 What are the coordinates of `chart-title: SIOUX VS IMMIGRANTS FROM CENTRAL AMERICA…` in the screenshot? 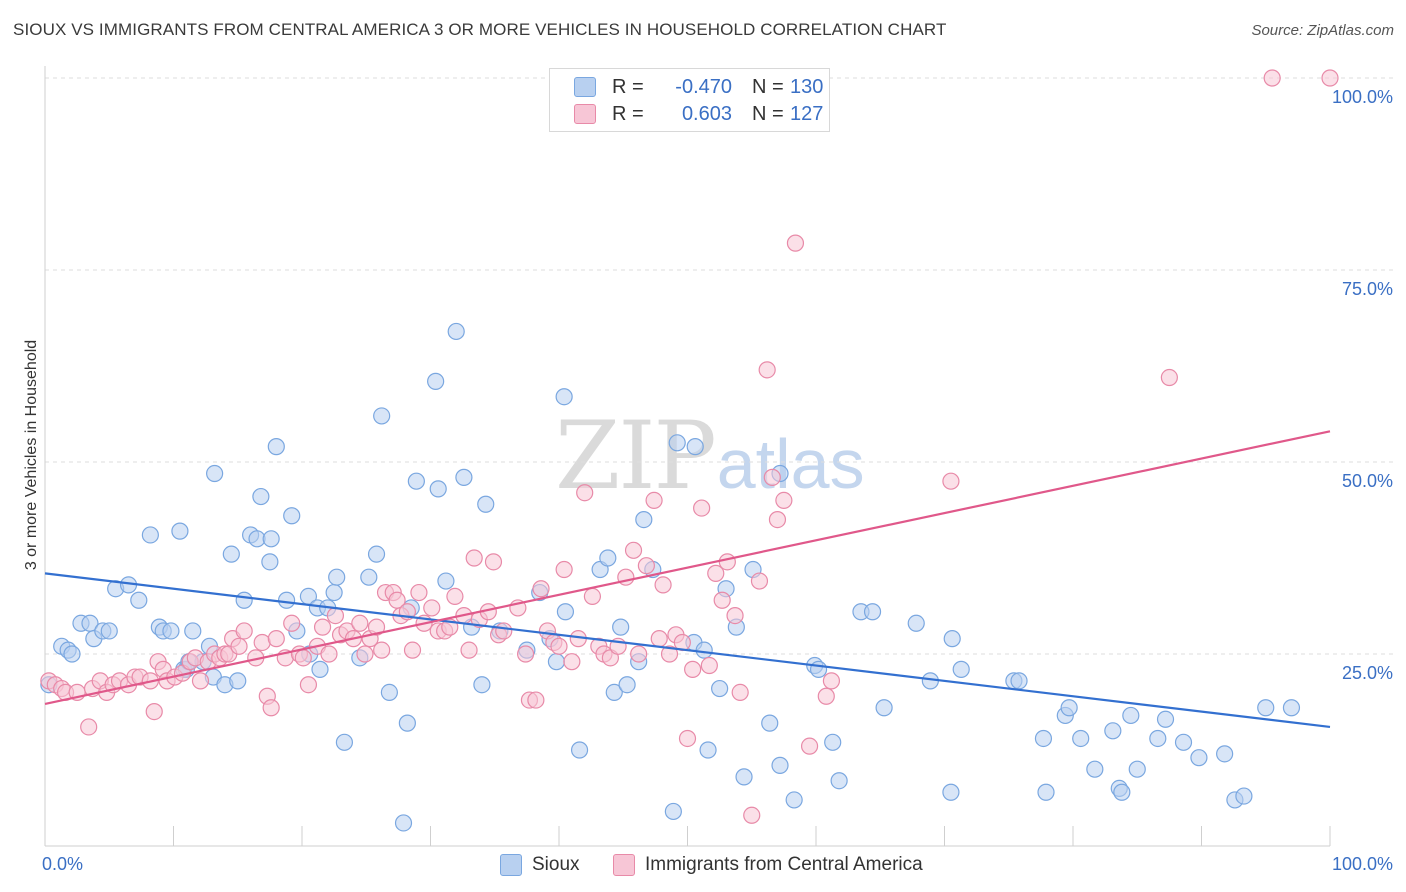 It's located at (480, 29).